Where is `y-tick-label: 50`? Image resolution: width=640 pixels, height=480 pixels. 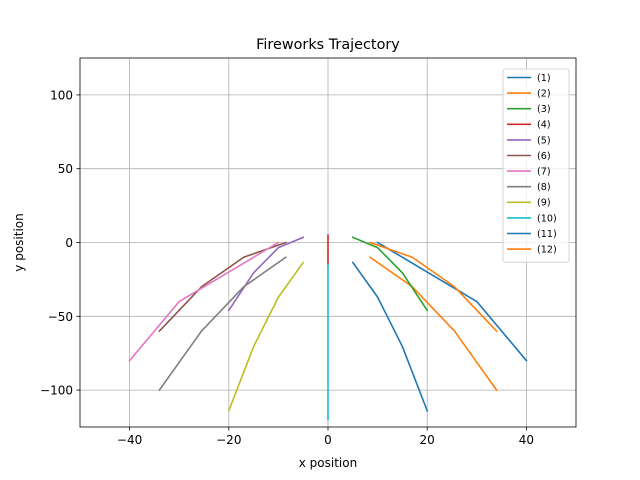
y-tick-label: 50 is located at coordinates (65, 169).